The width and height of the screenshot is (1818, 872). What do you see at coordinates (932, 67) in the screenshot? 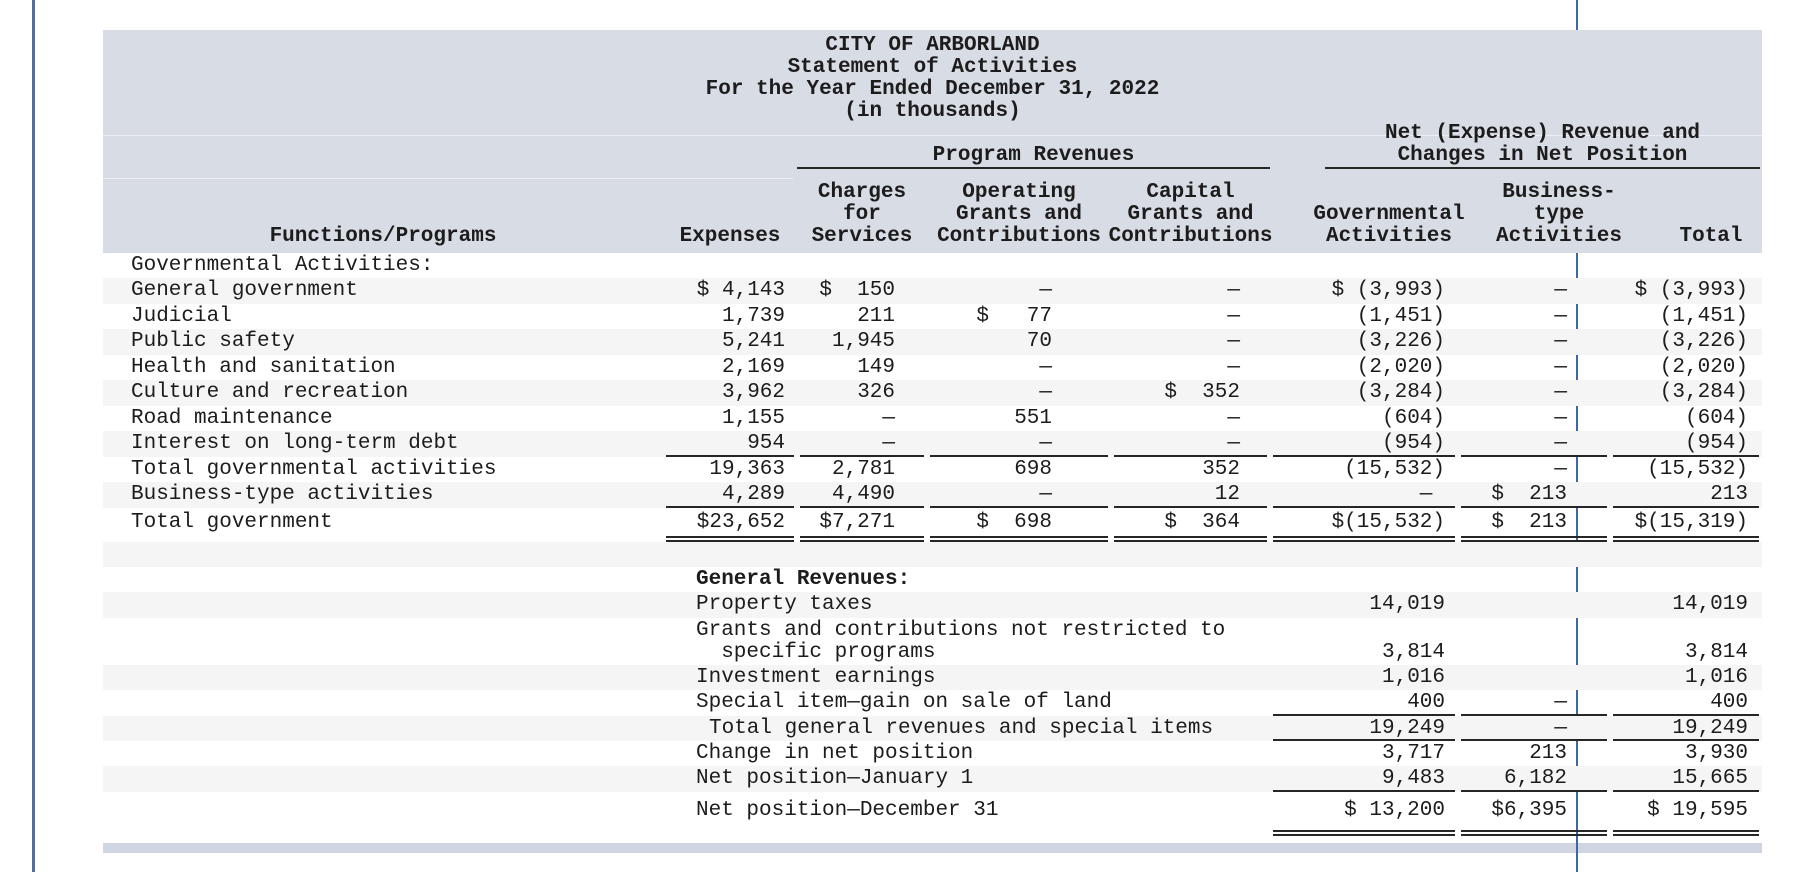
I see `title-line-statement: Statement of Activities` at bounding box center [932, 67].